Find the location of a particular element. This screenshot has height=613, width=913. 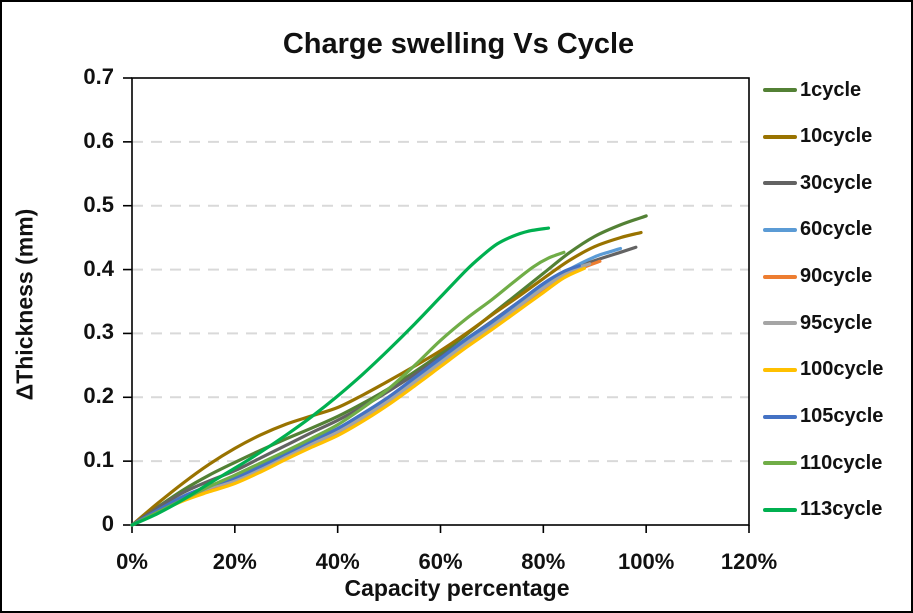

x-axis-title: Capacity percentage is located at coordinates (457, 588).